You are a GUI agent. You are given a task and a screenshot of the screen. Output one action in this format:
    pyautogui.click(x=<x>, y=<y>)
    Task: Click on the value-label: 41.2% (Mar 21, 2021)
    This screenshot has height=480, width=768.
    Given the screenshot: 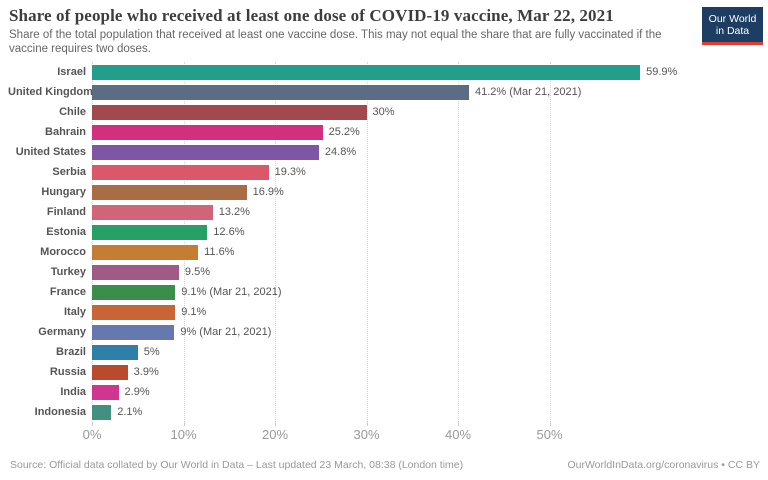 What is the action you would take?
    pyautogui.click(x=528, y=92)
    